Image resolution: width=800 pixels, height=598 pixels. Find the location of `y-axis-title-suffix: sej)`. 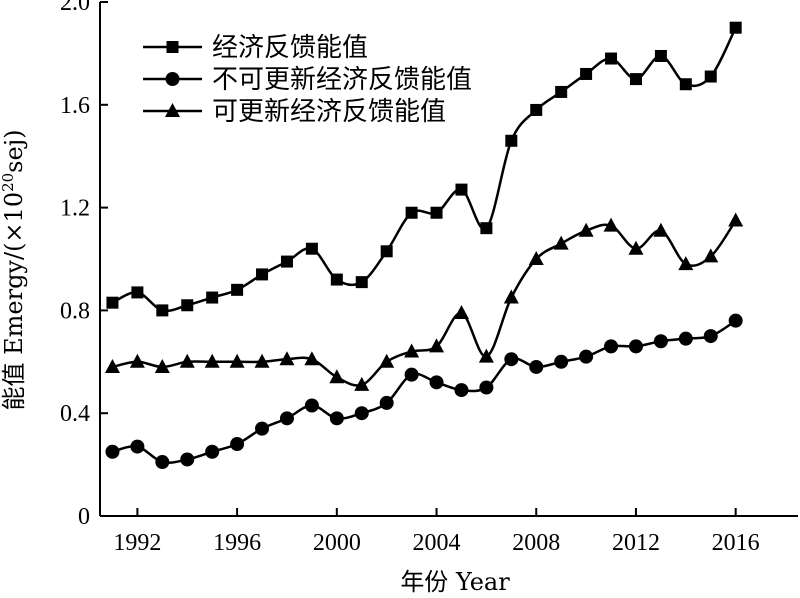

y-axis-title-suffix: sej) is located at coordinates (14, 150).